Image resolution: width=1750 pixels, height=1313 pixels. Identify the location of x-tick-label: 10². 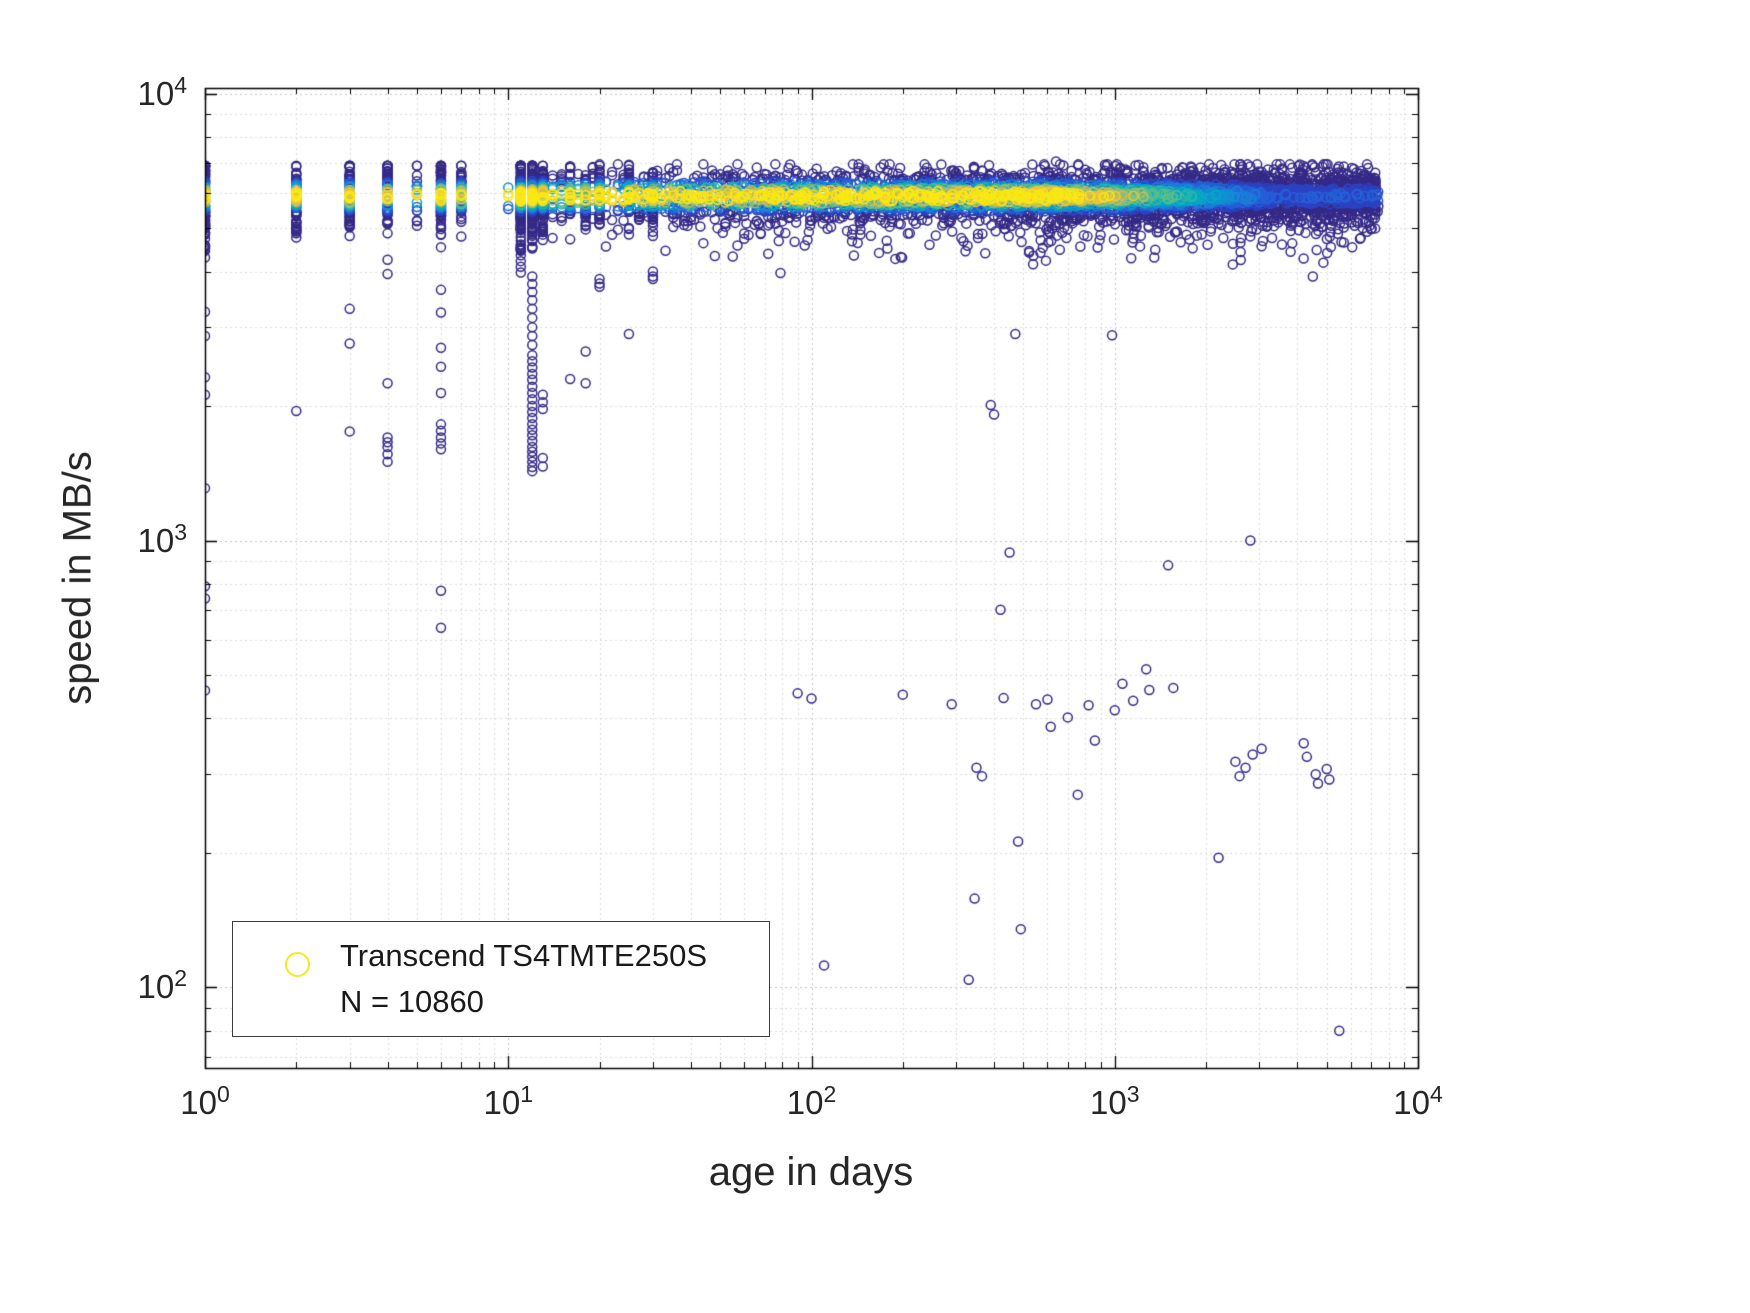
(811, 1101).